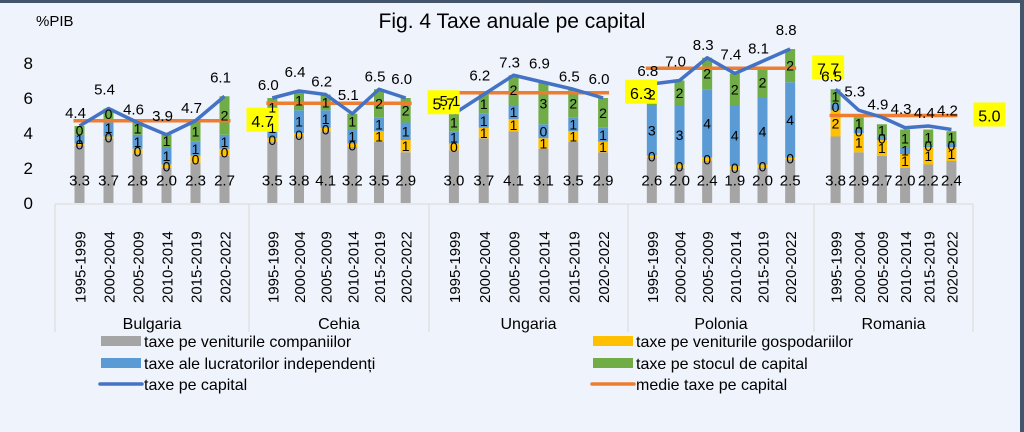  Describe the element at coordinates (162, 116) in the screenshot. I see `total-label: 3.9` at that location.